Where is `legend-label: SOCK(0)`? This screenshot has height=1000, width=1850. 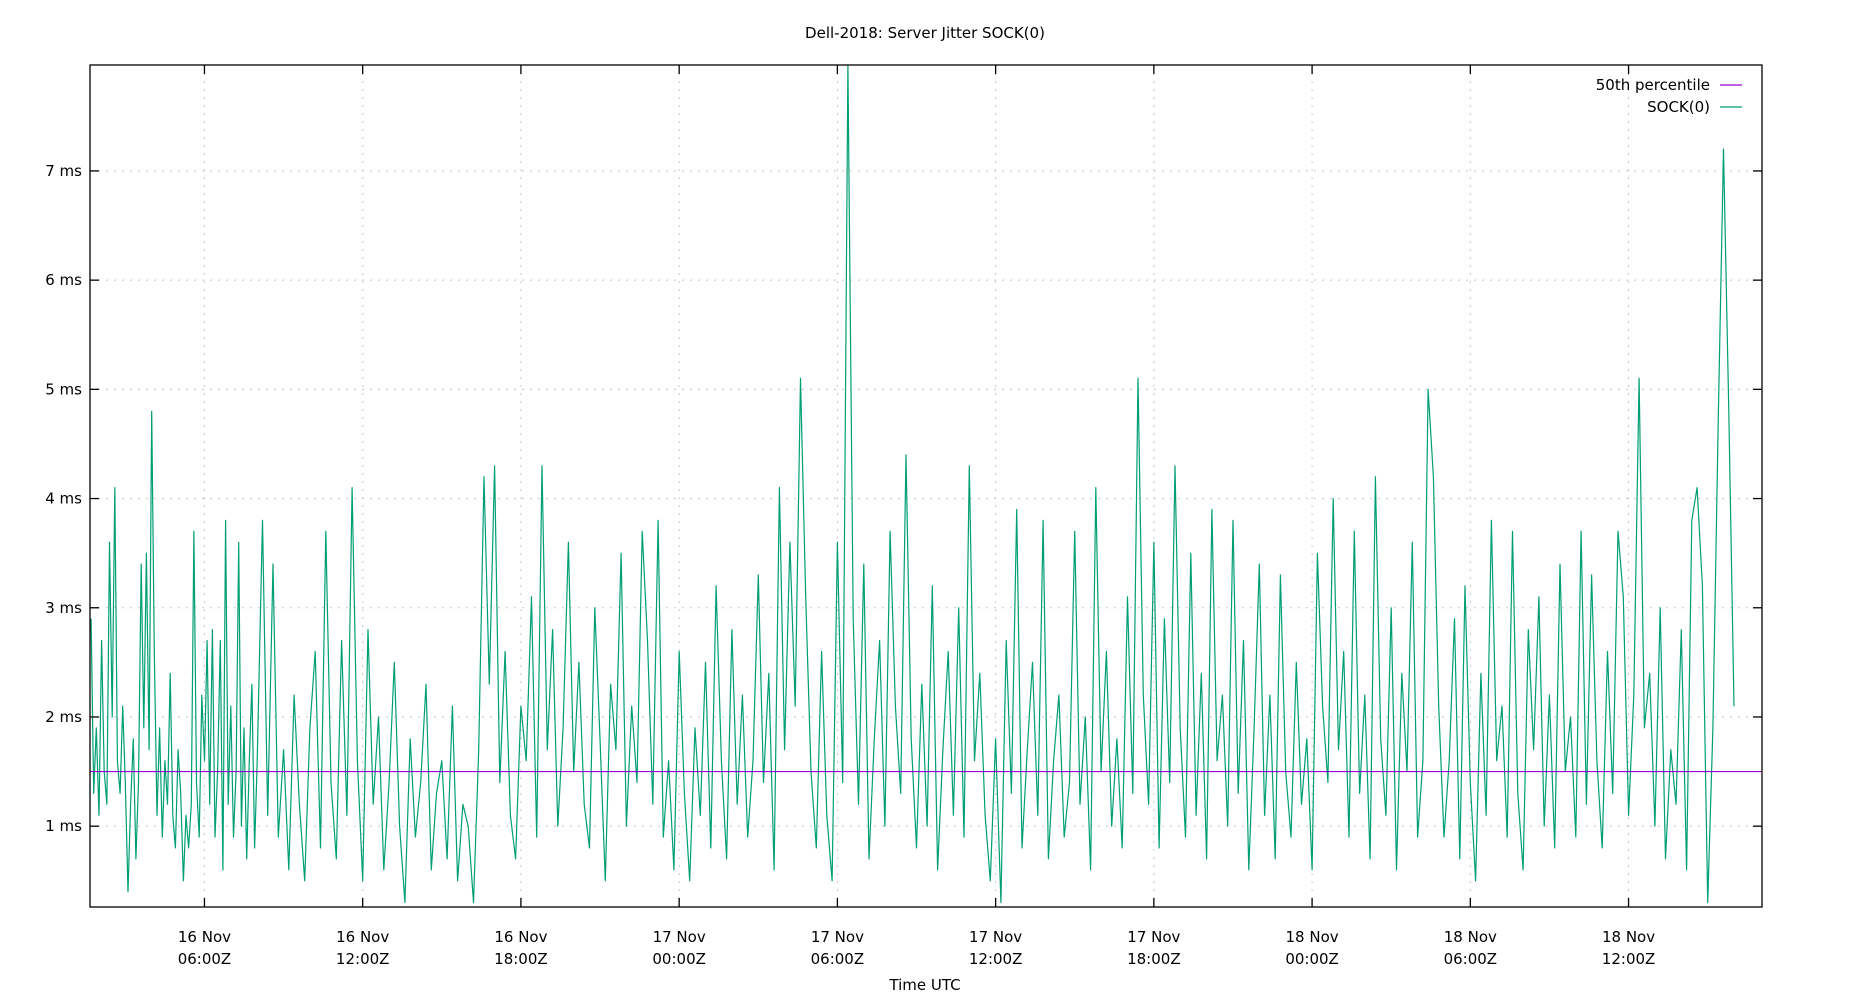
legend-label: SOCK(0) is located at coordinates (1678, 107).